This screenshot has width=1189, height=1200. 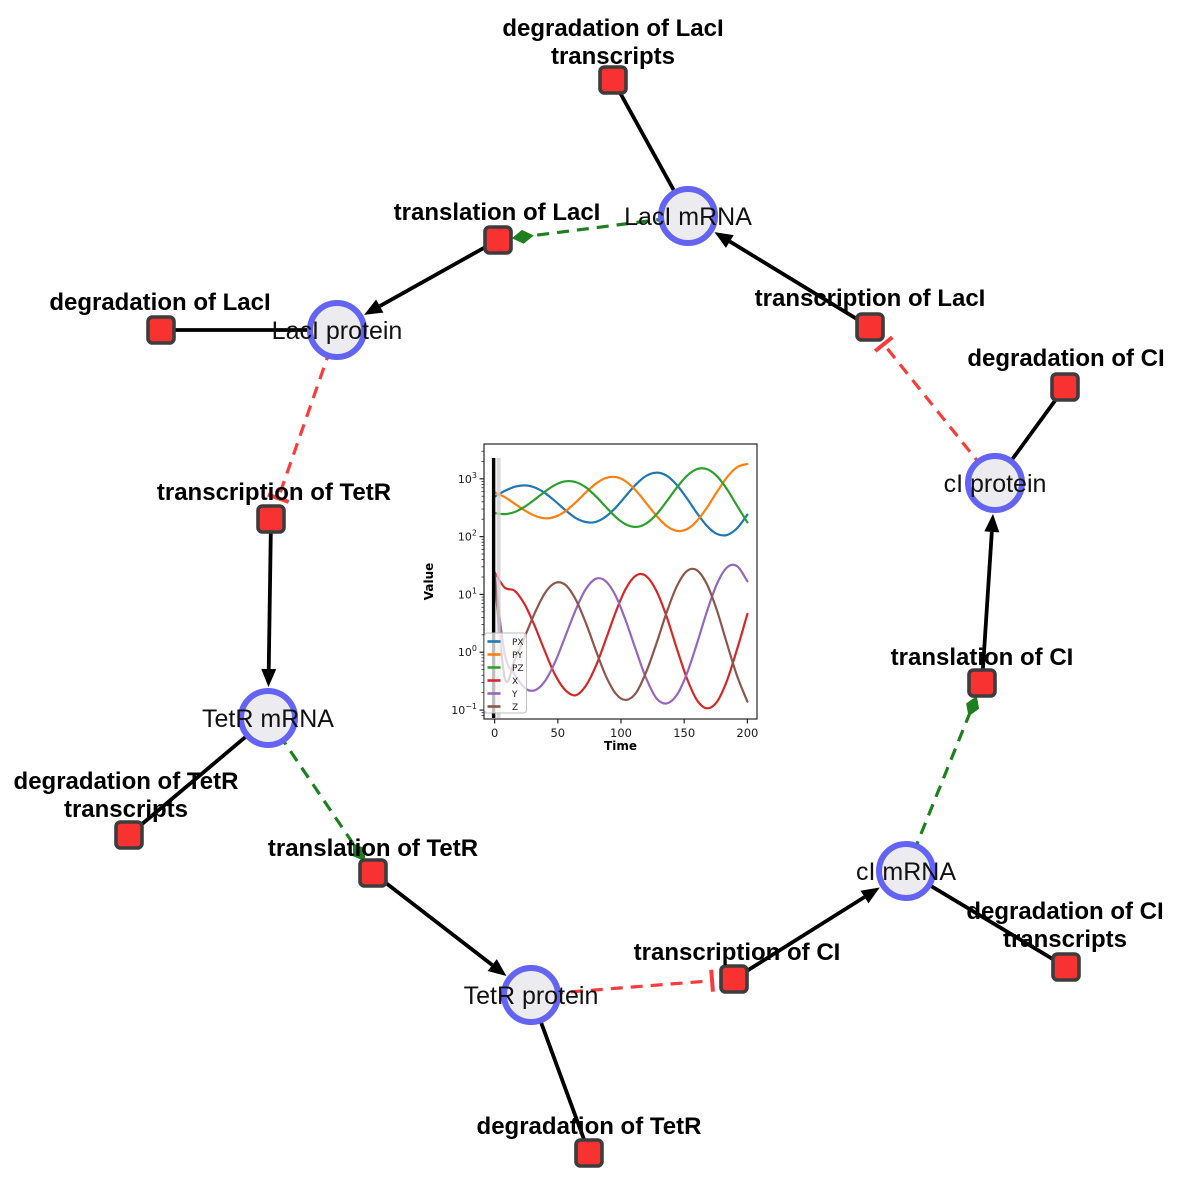 I want to click on series-line-X, so click(x=621, y=640).